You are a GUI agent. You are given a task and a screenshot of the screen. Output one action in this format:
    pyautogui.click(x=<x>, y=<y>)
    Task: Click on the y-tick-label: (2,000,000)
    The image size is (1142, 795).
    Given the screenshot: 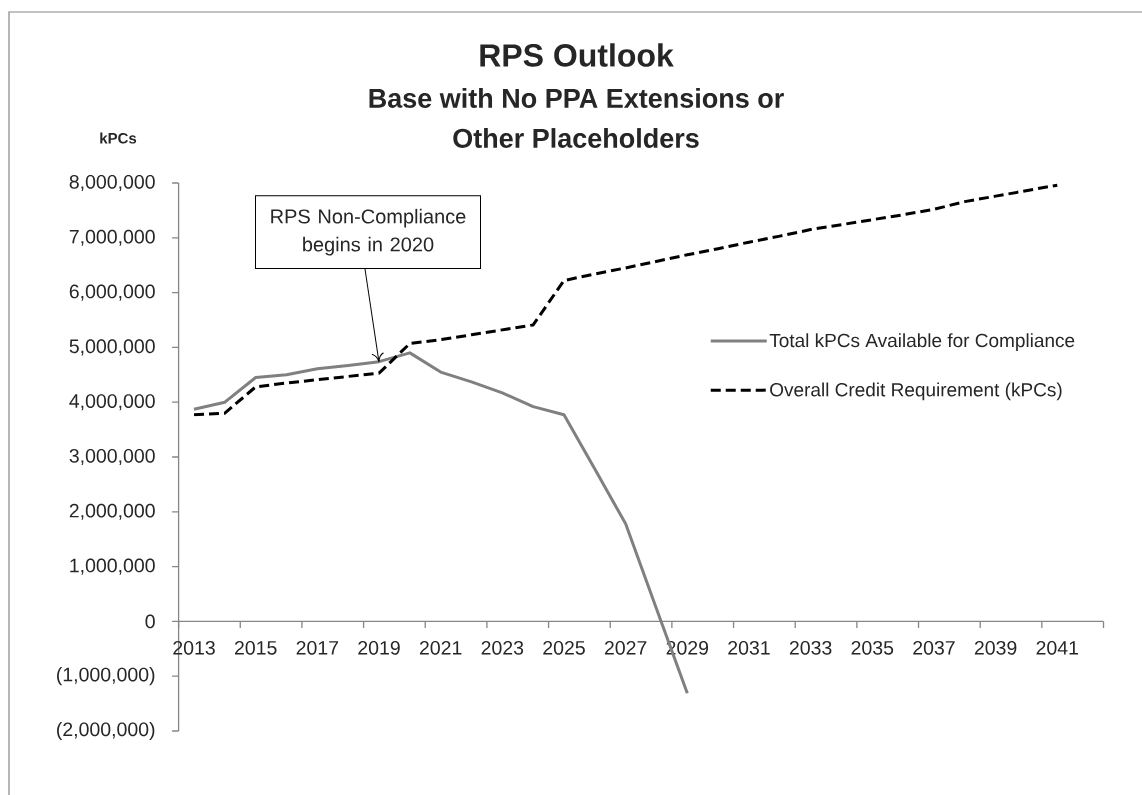 What is the action you would take?
    pyautogui.click(x=106, y=731)
    